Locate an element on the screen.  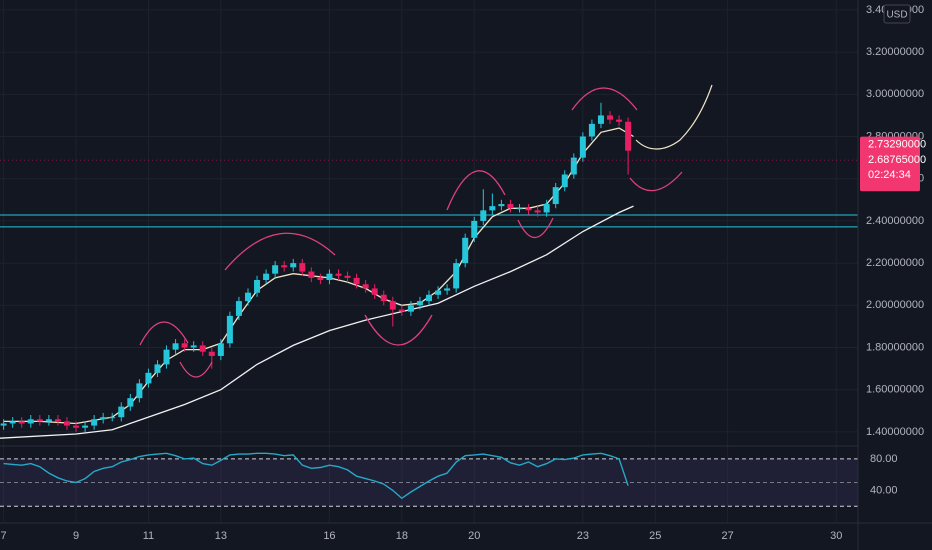
y-tick-label: 1.60000000 is located at coordinates (895, 390).